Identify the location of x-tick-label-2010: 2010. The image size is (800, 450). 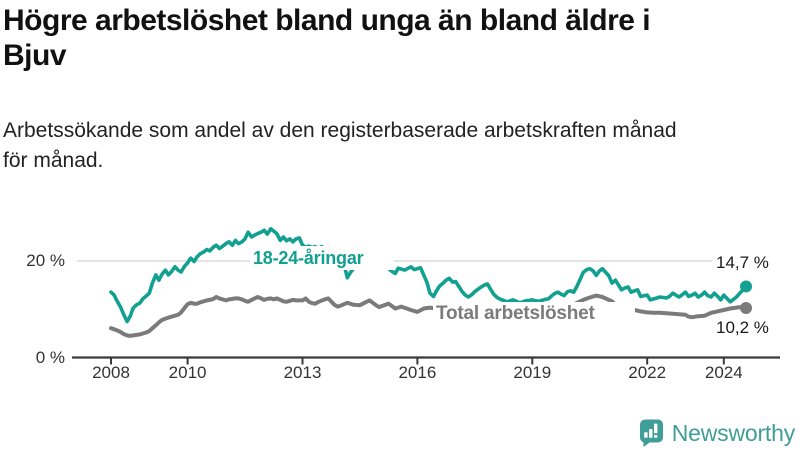
(187, 372).